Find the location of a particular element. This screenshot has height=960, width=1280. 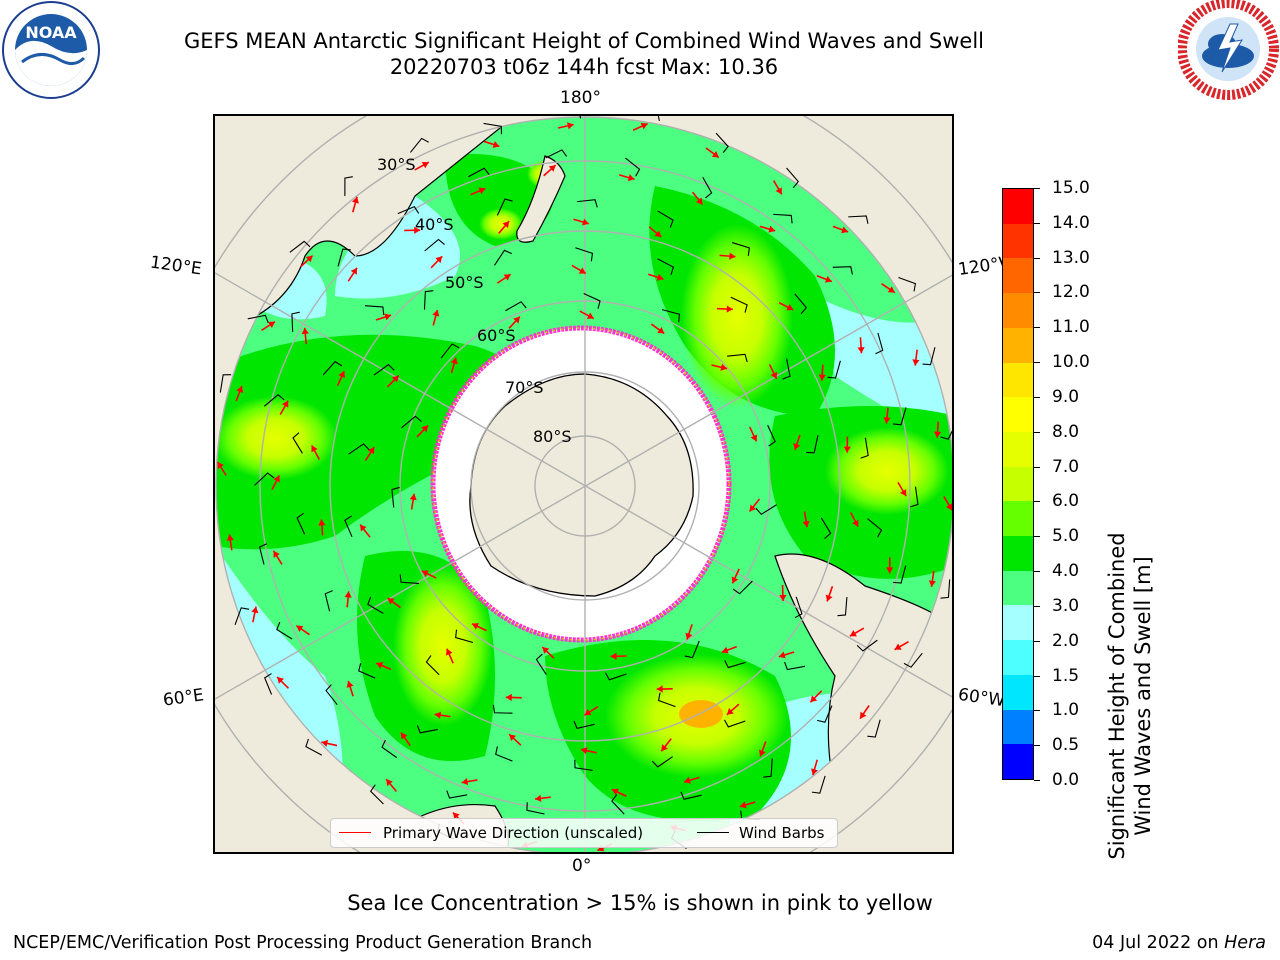

legend-wave-line is located at coordinates (355, 832).